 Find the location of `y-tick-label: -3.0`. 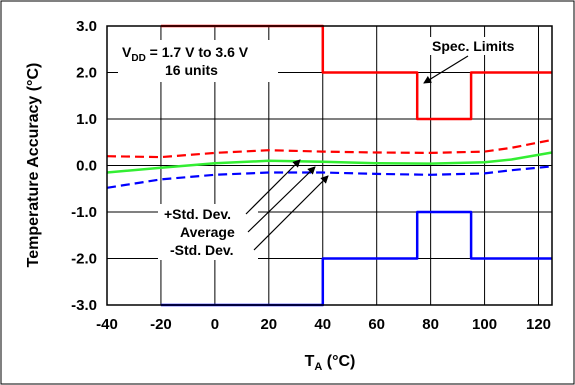

y-tick-label: -3.0 is located at coordinates (84, 305).